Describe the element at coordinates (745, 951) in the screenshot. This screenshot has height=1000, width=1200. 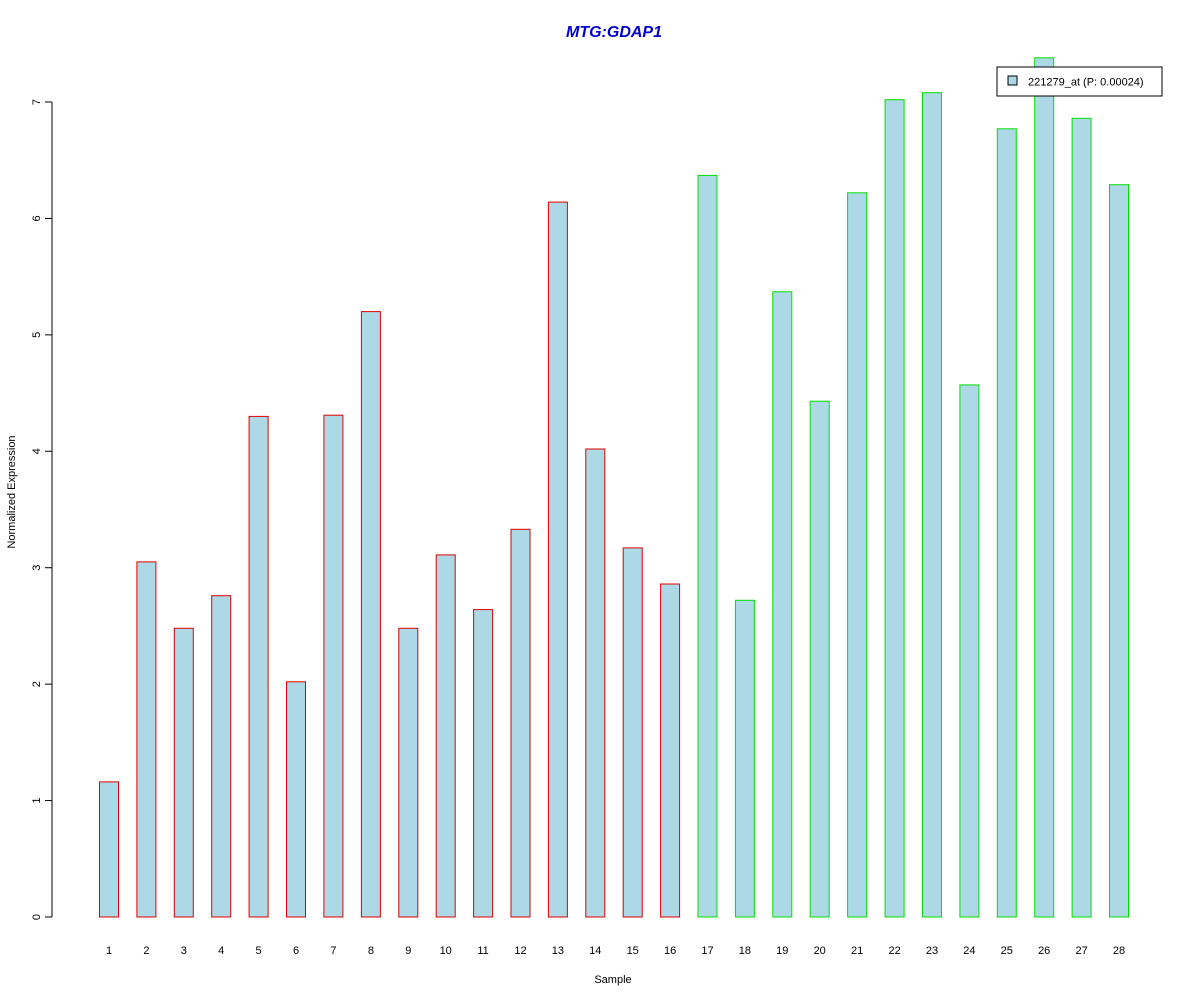
I see `x-tick-label: 18` at that location.